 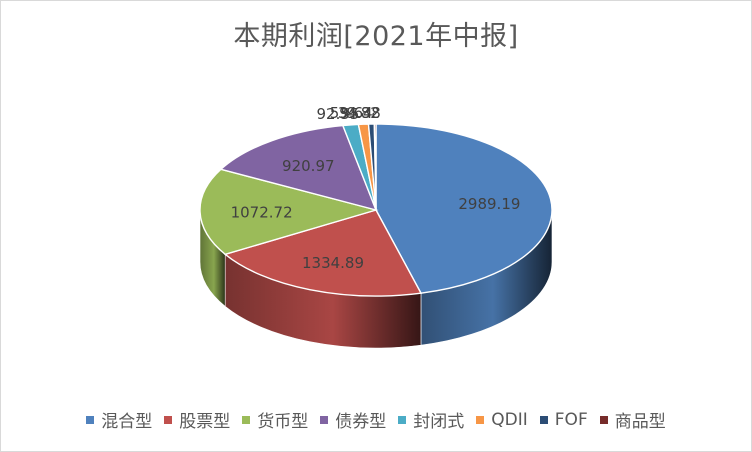 What do you see at coordinates (640, 422) in the screenshot?
I see `legend-label-7: 商品型` at bounding box center [640, 422].